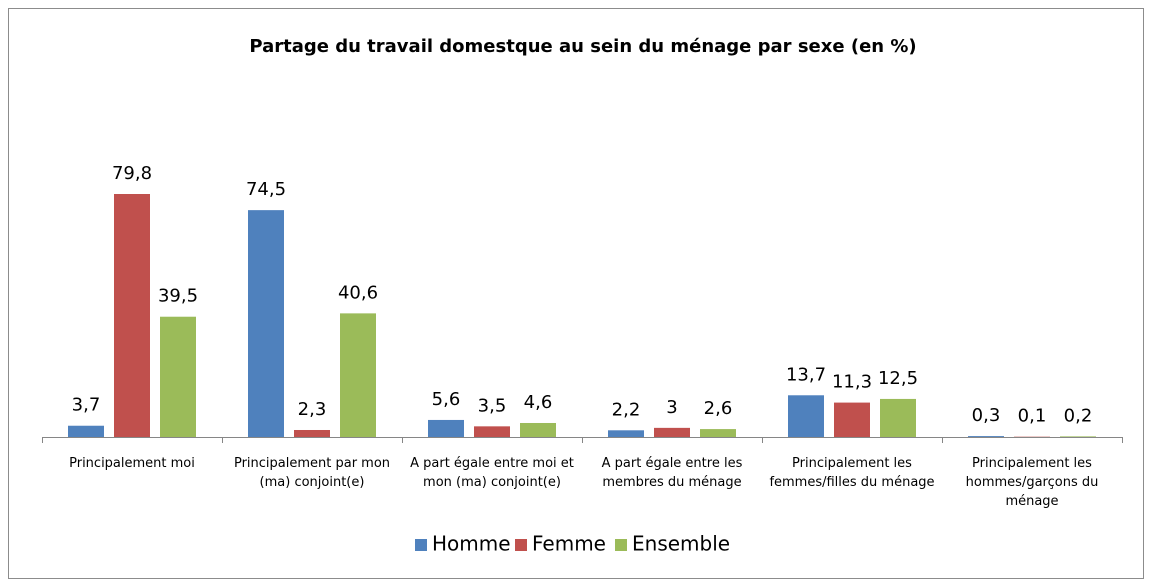  What do you see at coordinates (358, 292) in the screenshot?
I see `data-label: 40,6` at bounding box center [358, 292].